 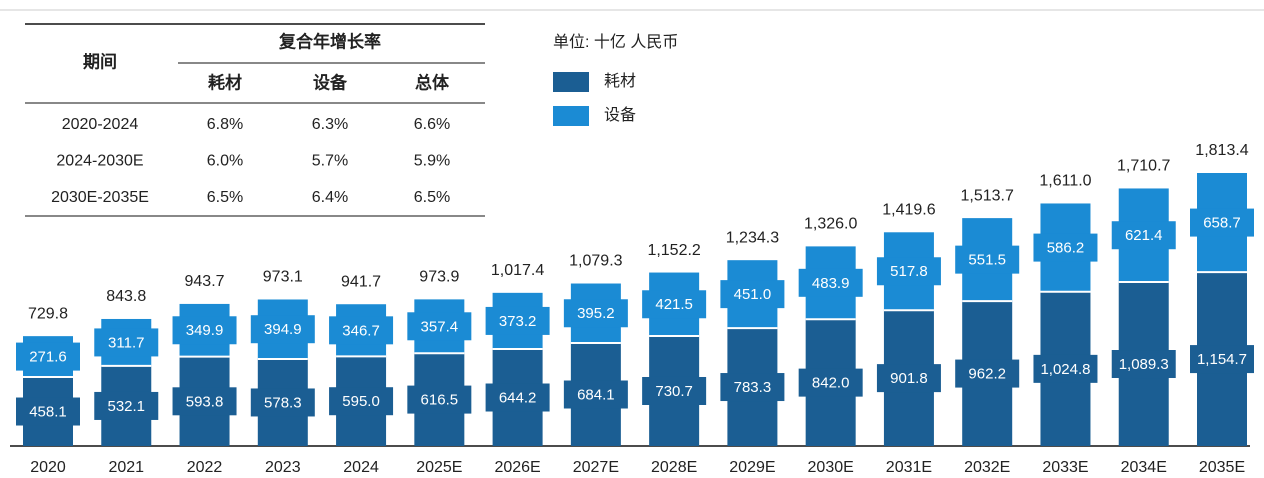 I want to click on table-header: 期间, so click(x=100, y=61).